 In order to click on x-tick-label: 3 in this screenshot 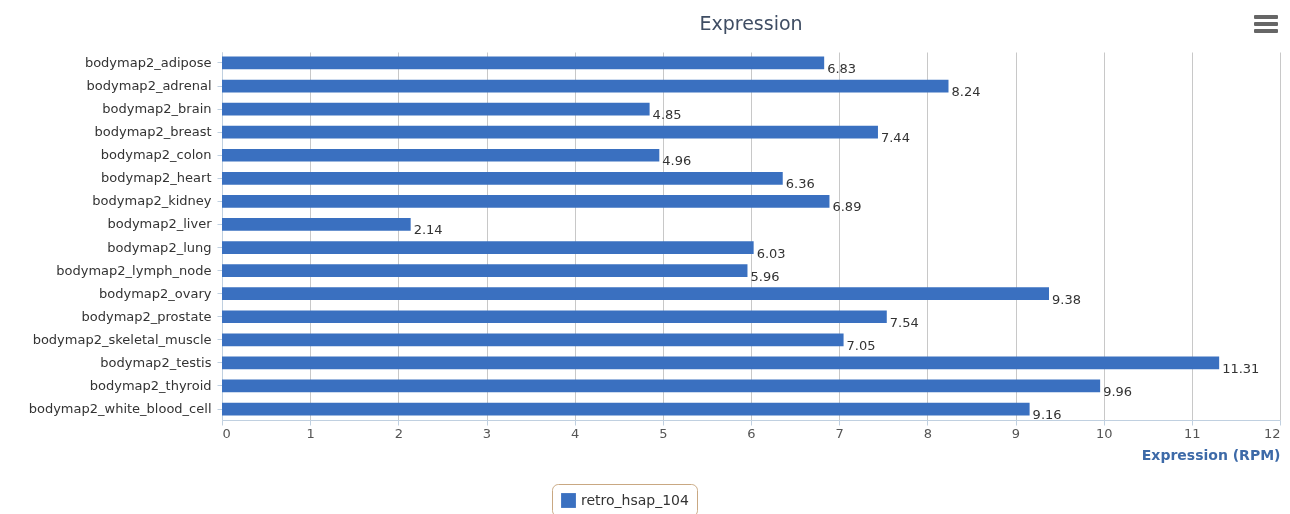, I will do `click(487, 433)`.